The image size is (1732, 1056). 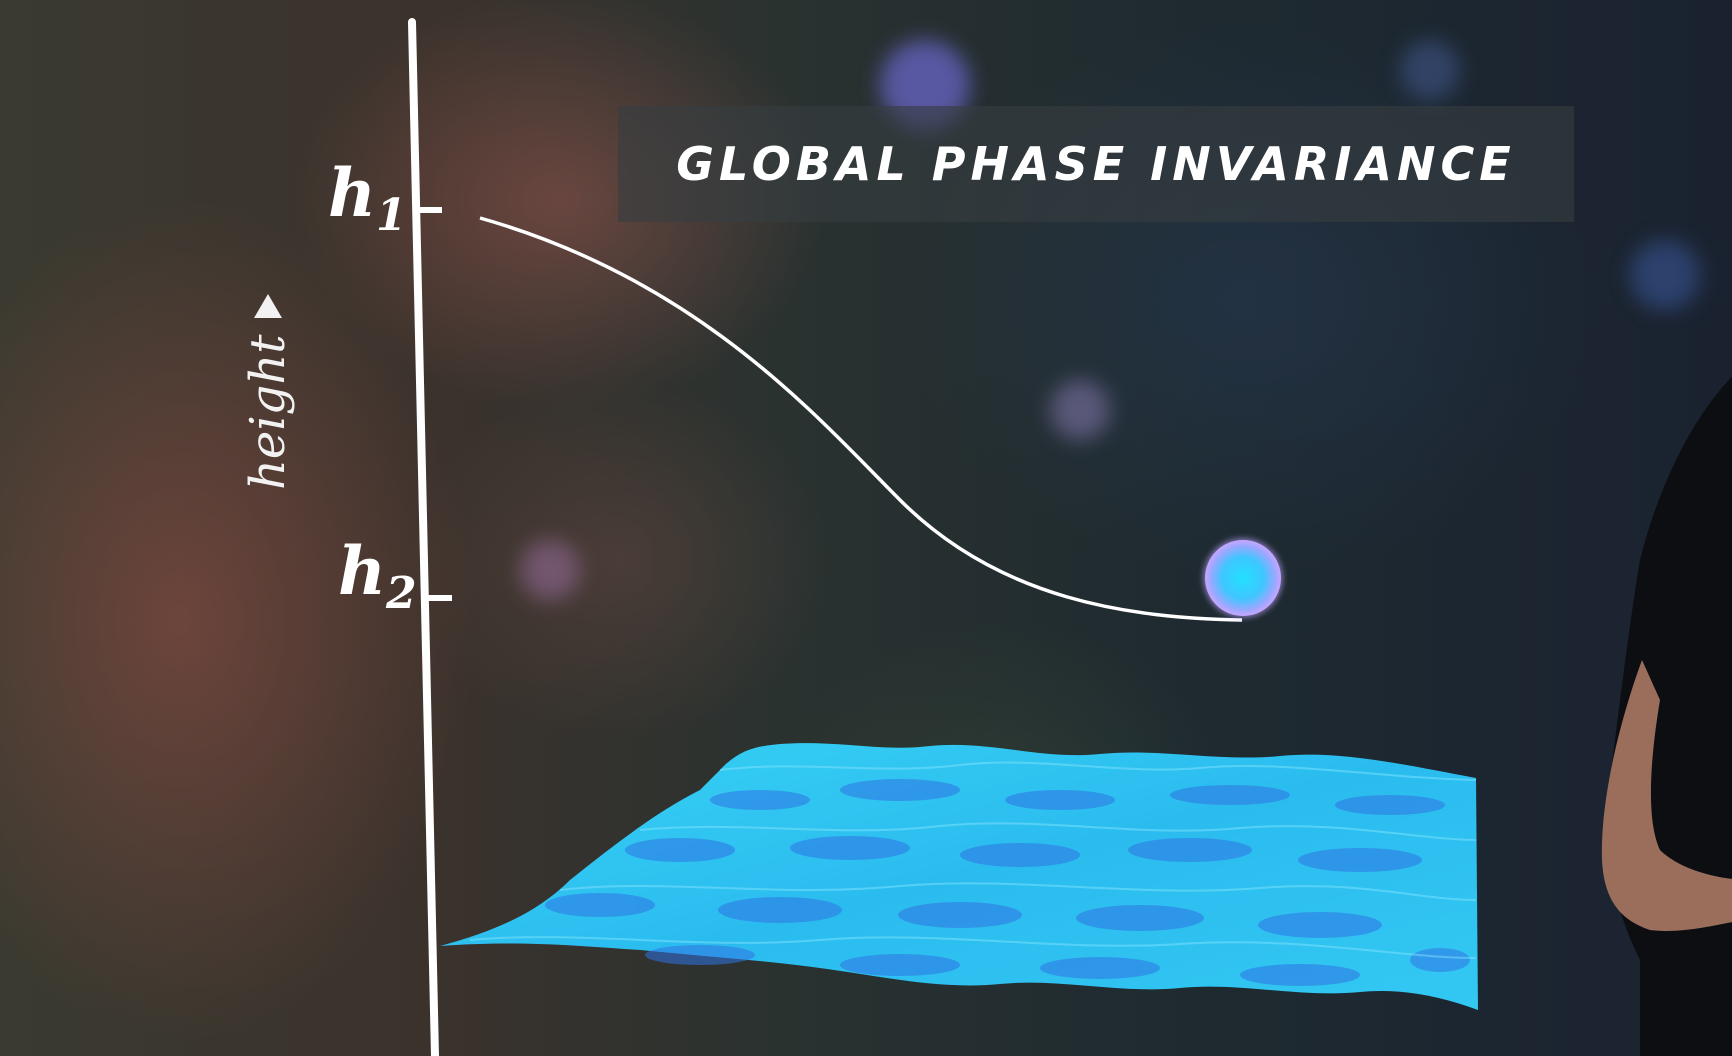 I want to click on arrow-up-icon, so click(x=268, y=306).